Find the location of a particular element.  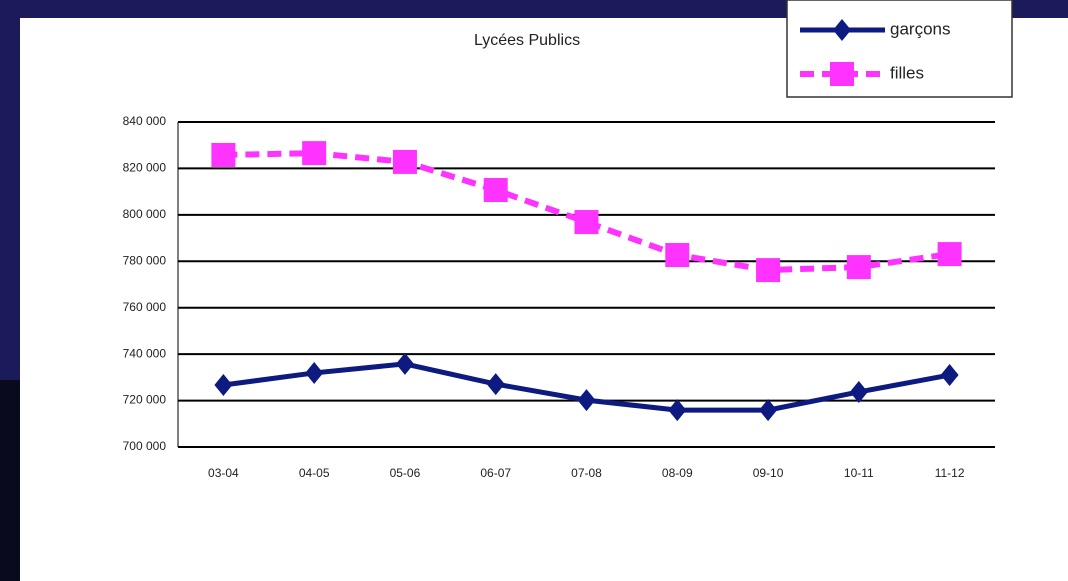

y-tick-label: 700 000 is located at coordinates (145, 446).